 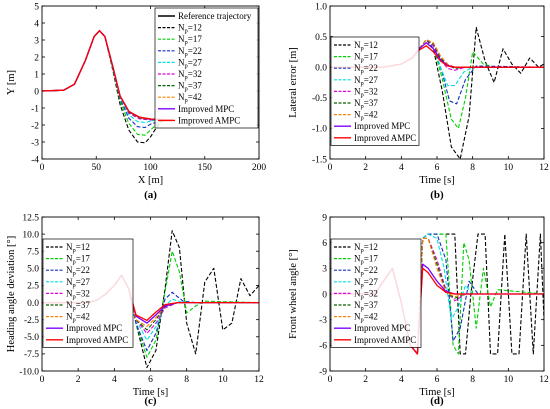 What do you see at coordinates (323, 372) in the screenshot?
I see `y-tick-label: -9` at bounding box center [323, 372].